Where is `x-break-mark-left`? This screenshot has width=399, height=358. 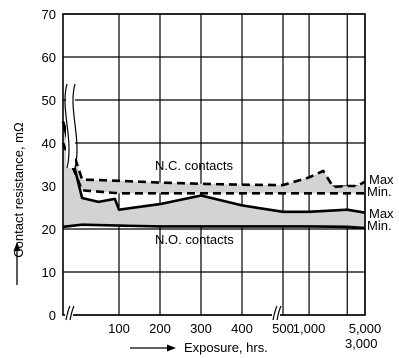
x-break-mark-left is located at coordinates (70, 313).